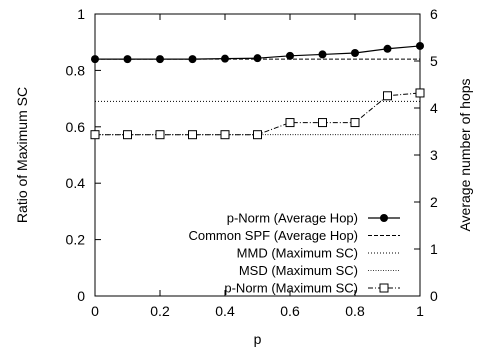 The width and height of the screenshot is (481, 350). Describe the element at coordinates (355, 311) in the screenshot. I see `x-tick-label: 0.8` at that location.